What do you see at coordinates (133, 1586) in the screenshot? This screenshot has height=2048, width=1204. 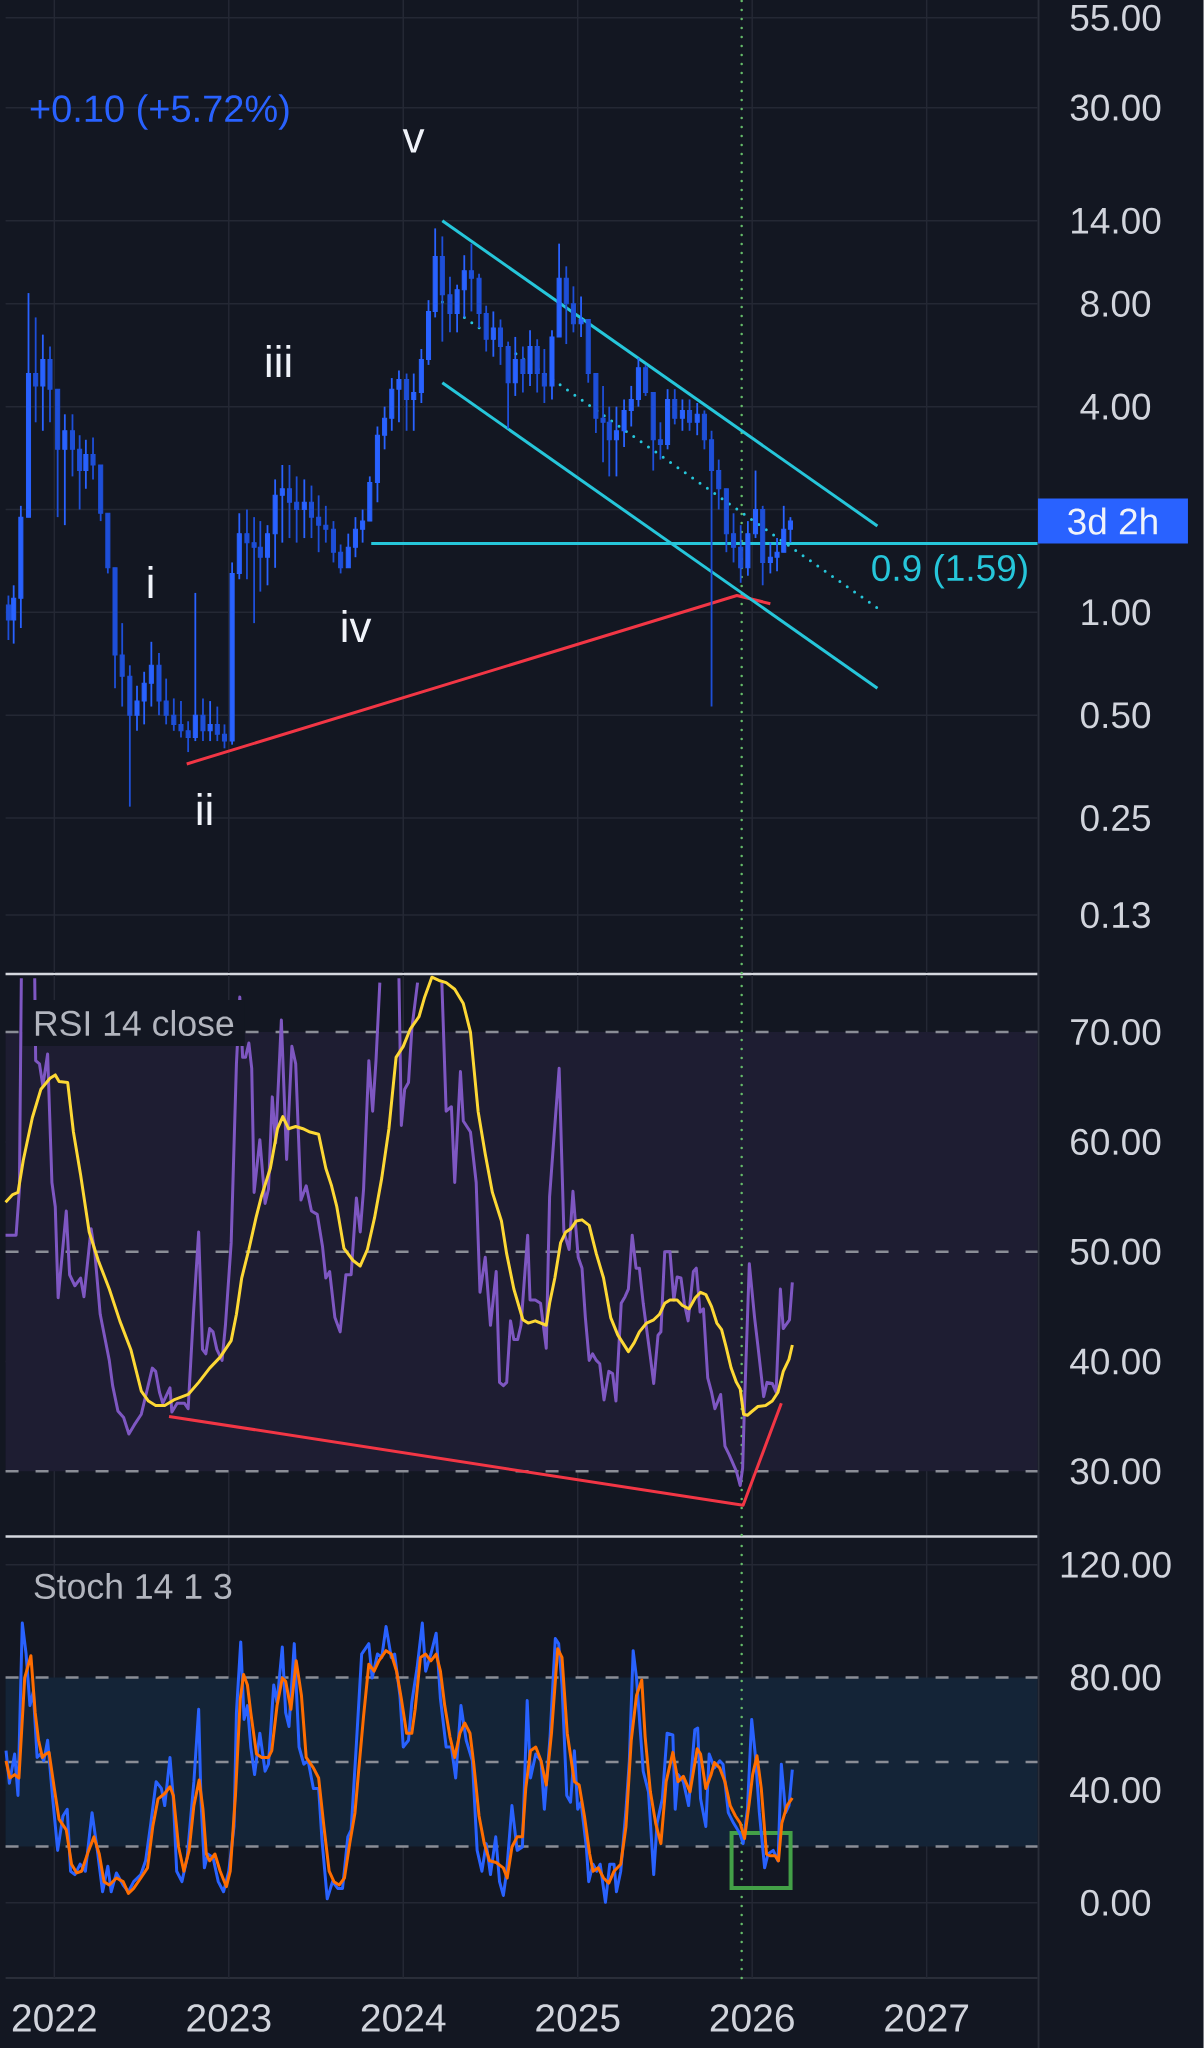 I see `text: Stoch 14 1 3` at bounding box center [133, 1586].